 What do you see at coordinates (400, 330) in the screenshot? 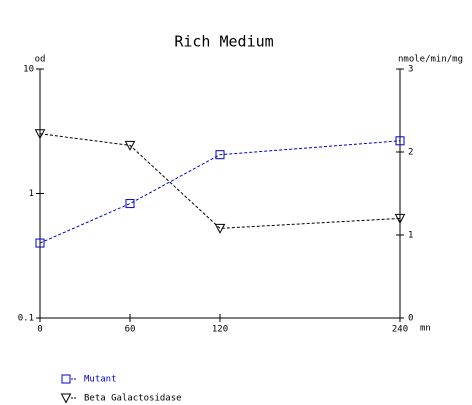
I see `x-tick-label: 240` at bounding box center [400, 330].